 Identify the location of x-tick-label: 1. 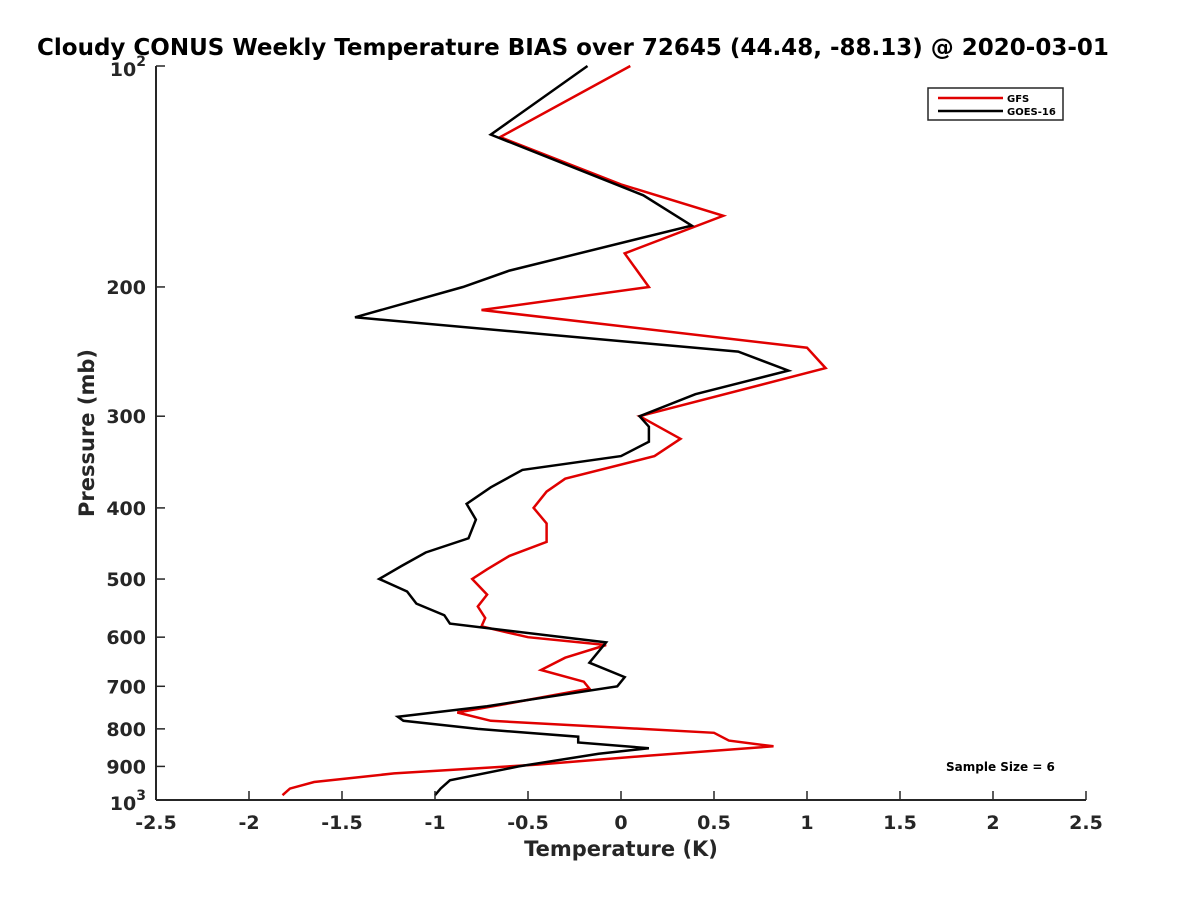
(806, 823).